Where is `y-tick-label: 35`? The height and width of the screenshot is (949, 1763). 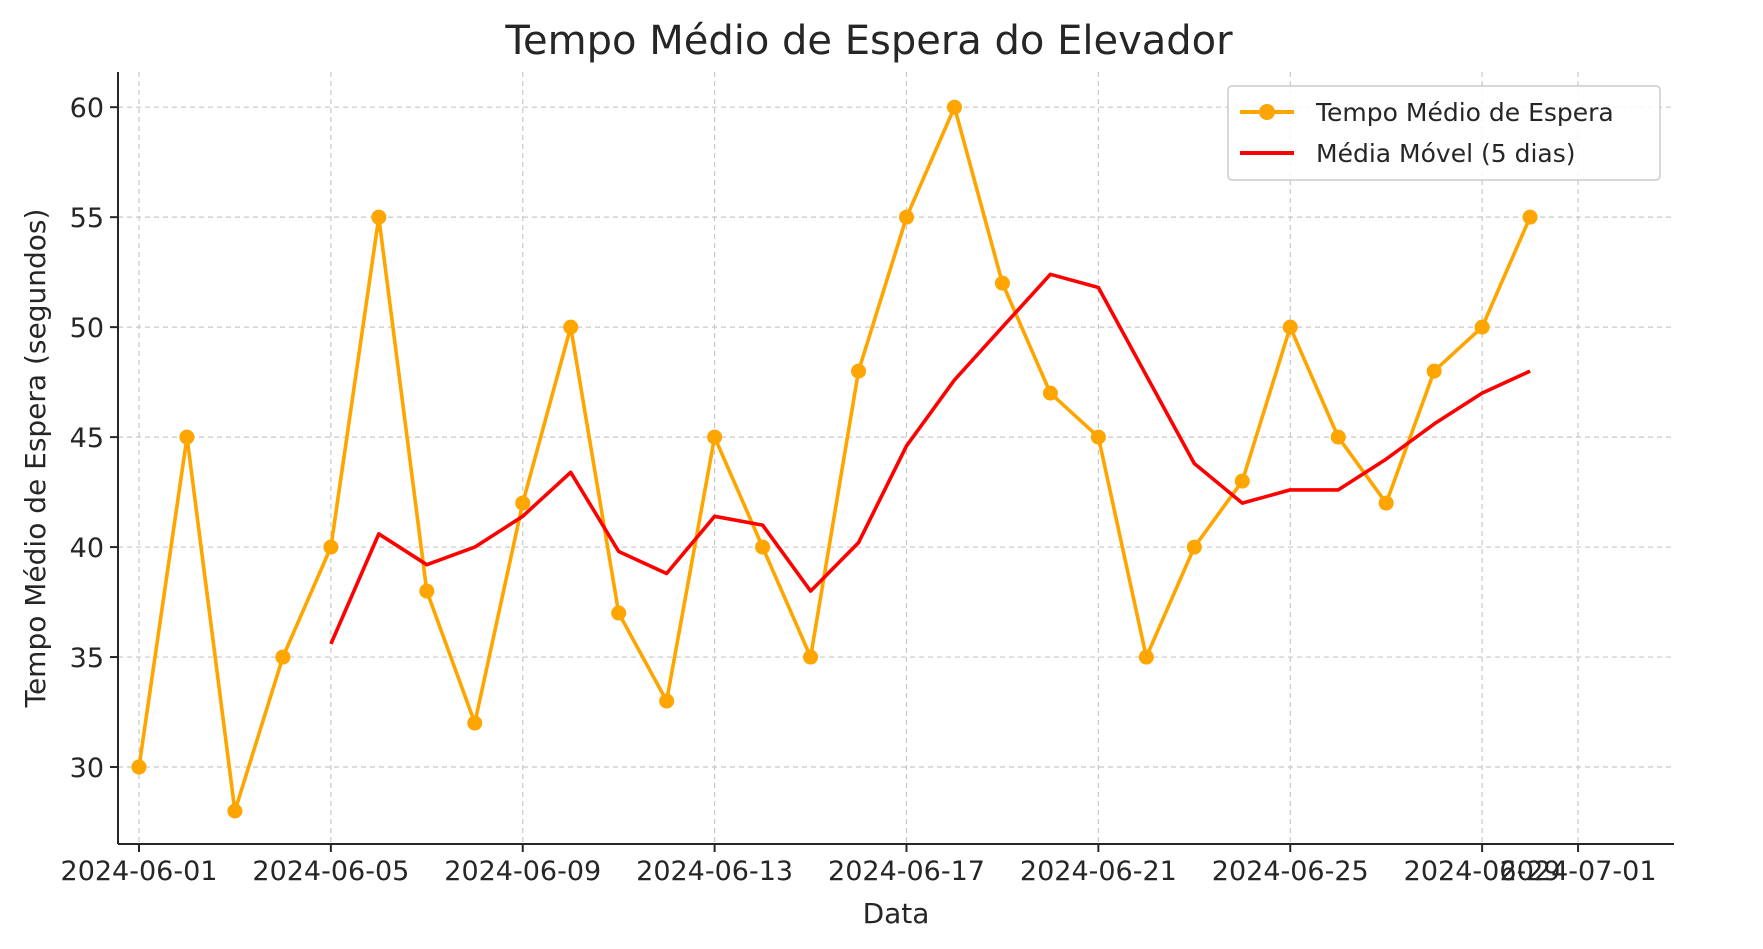
y-tick-label: 35 is located at coordinates (87, 658).